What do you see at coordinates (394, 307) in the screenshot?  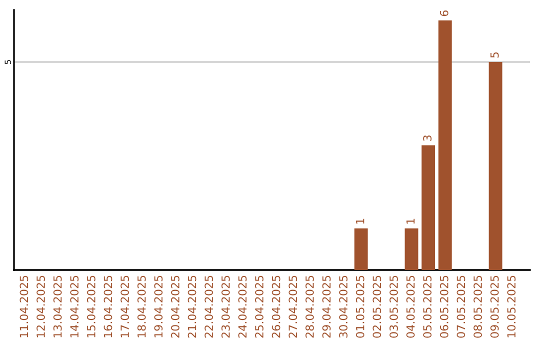 I see `x-tick-label: 03.05.2025` at bounding box center [394, 307].